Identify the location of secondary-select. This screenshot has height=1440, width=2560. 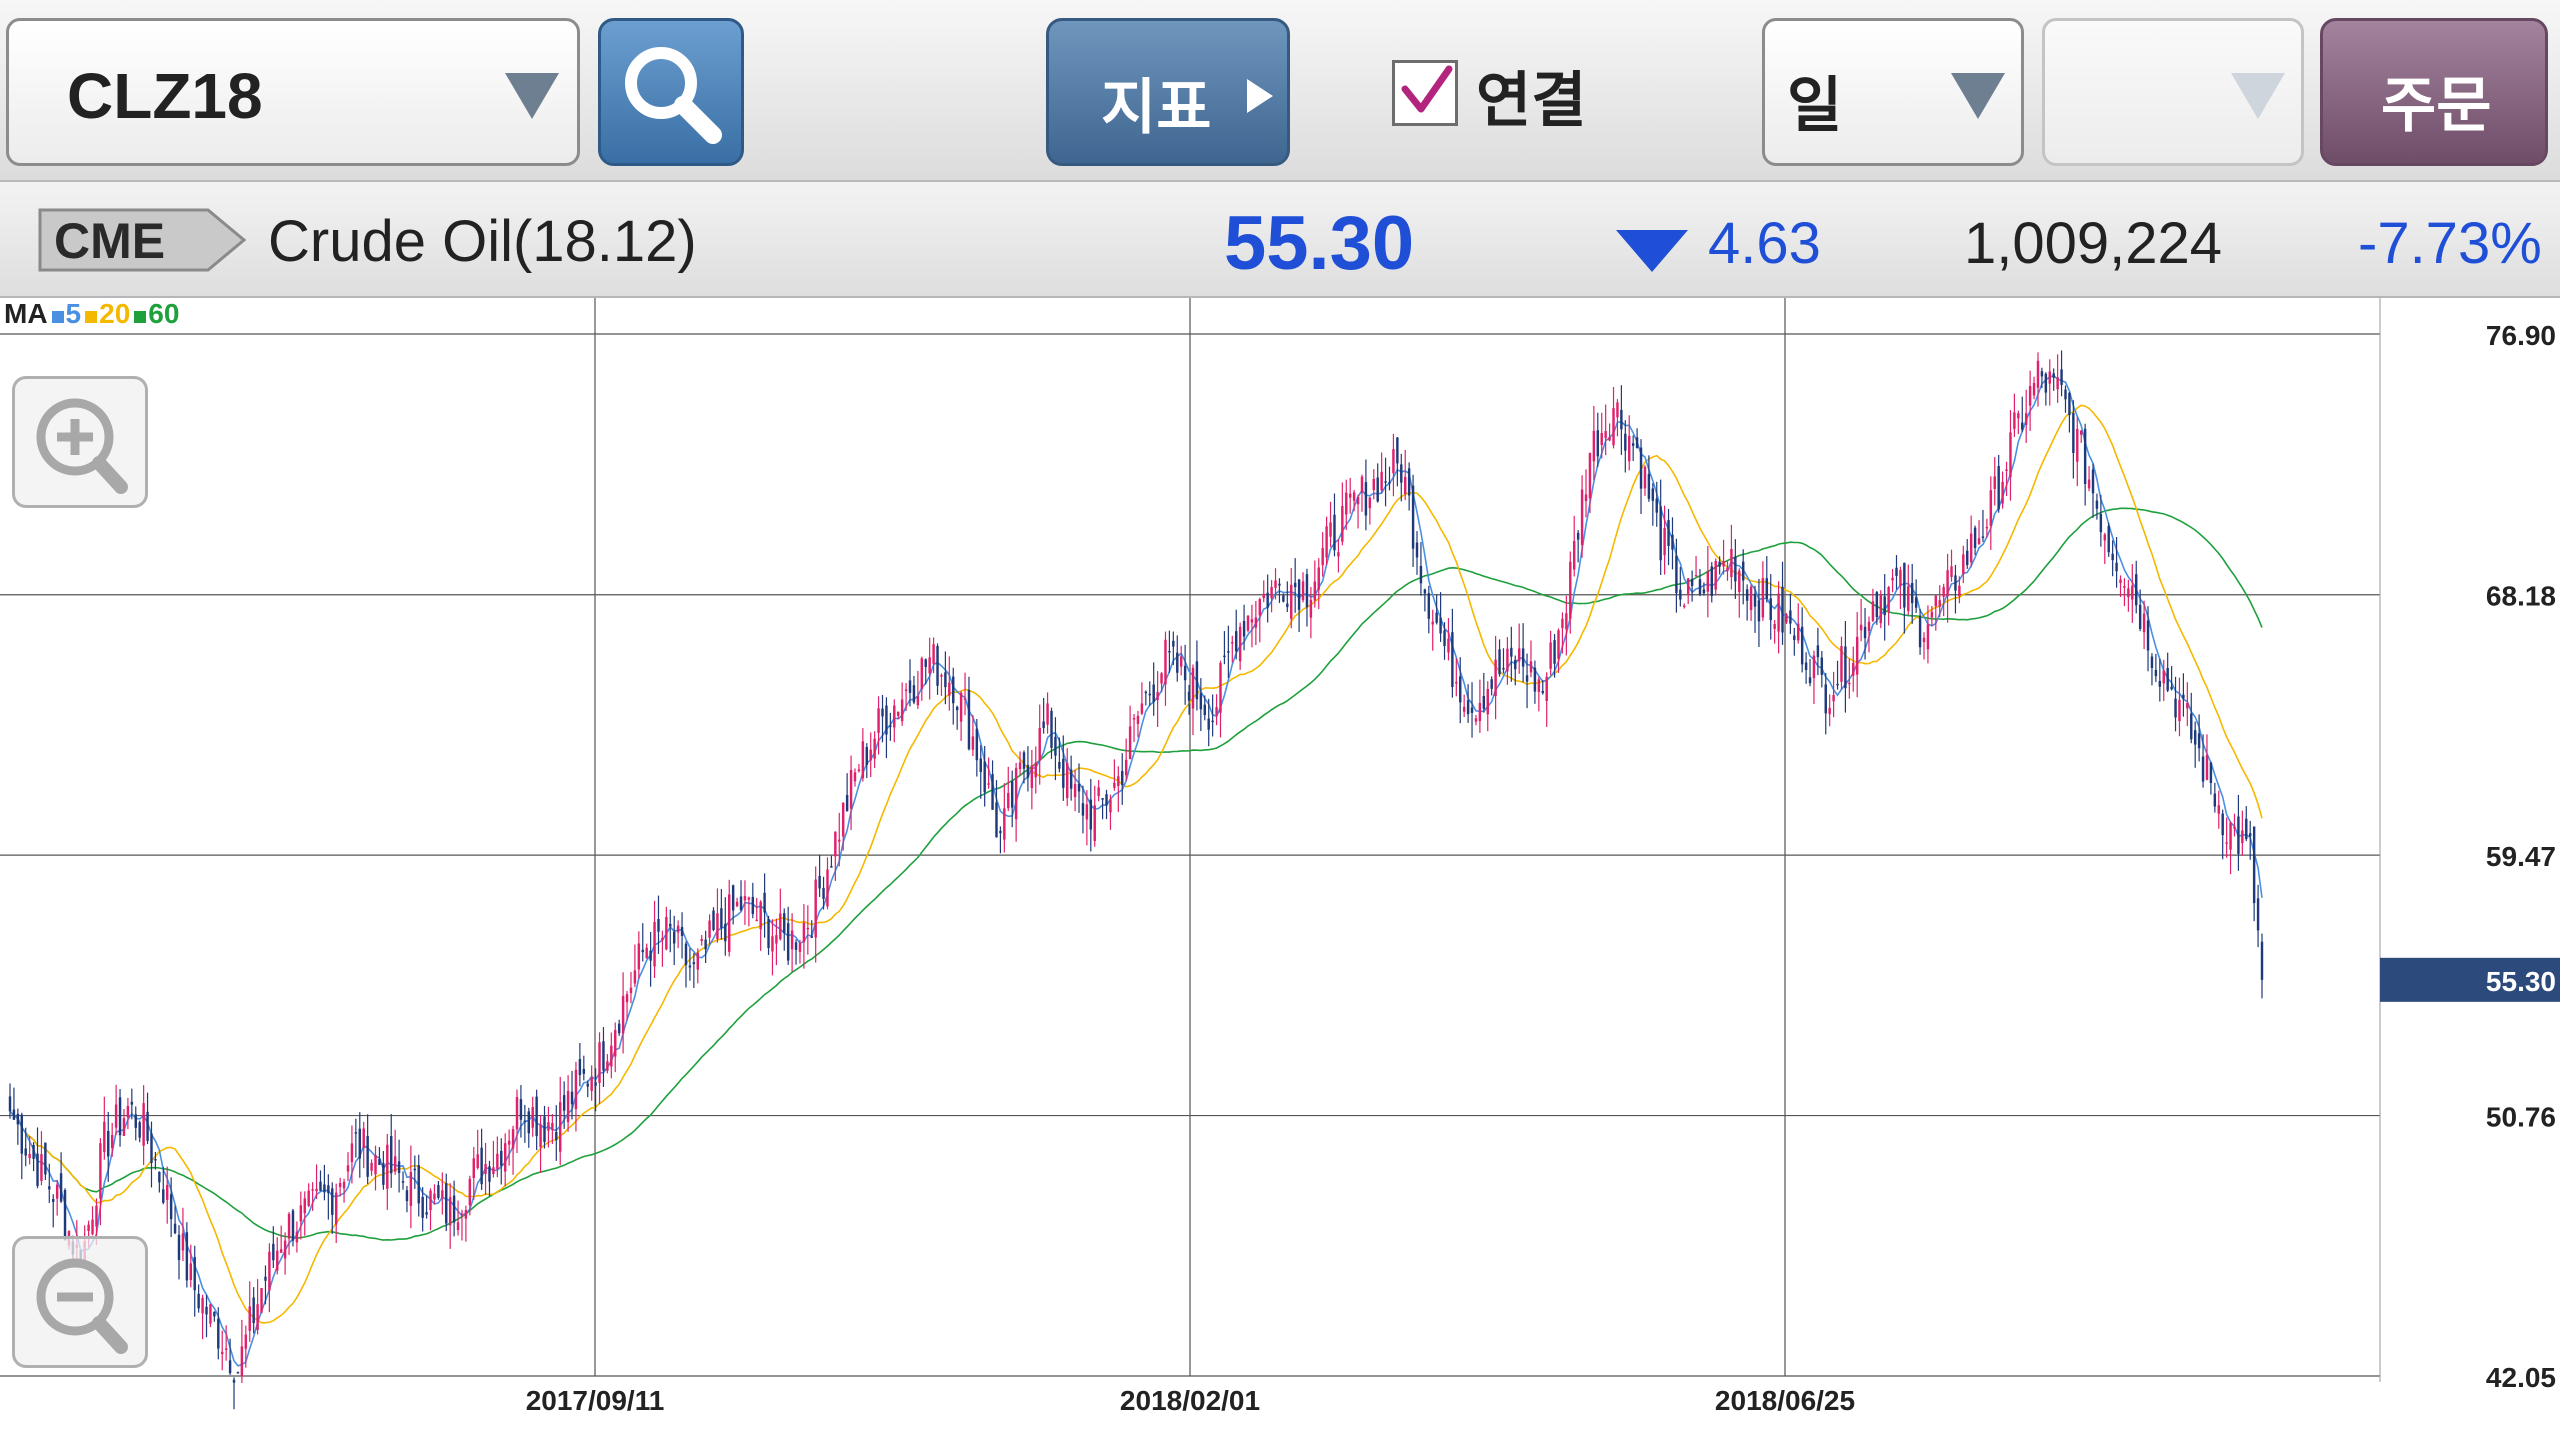
(2173, 92).